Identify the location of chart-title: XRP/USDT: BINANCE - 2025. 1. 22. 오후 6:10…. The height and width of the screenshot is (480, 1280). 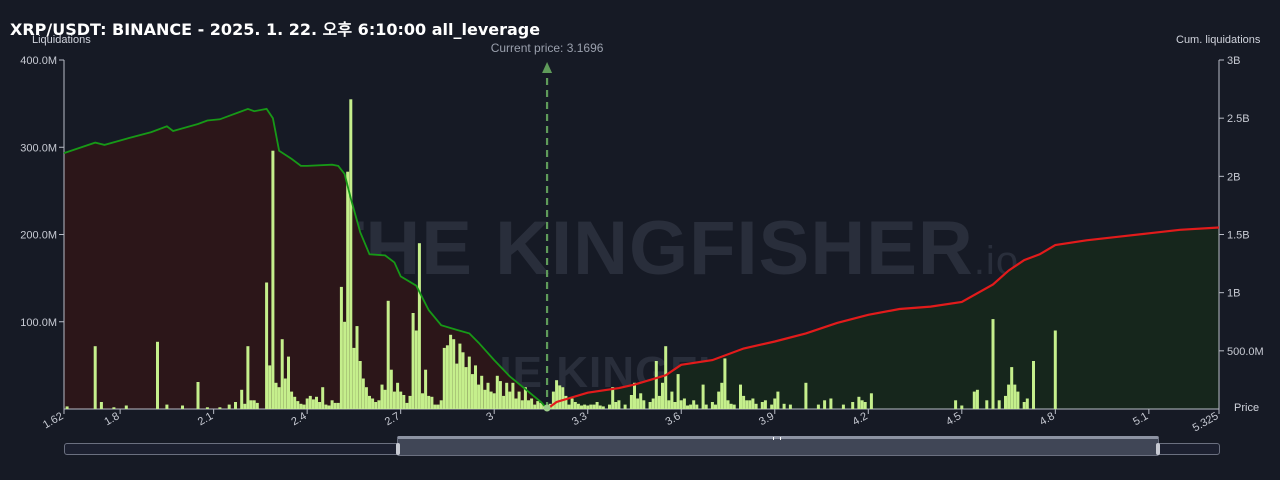
(275, 29).